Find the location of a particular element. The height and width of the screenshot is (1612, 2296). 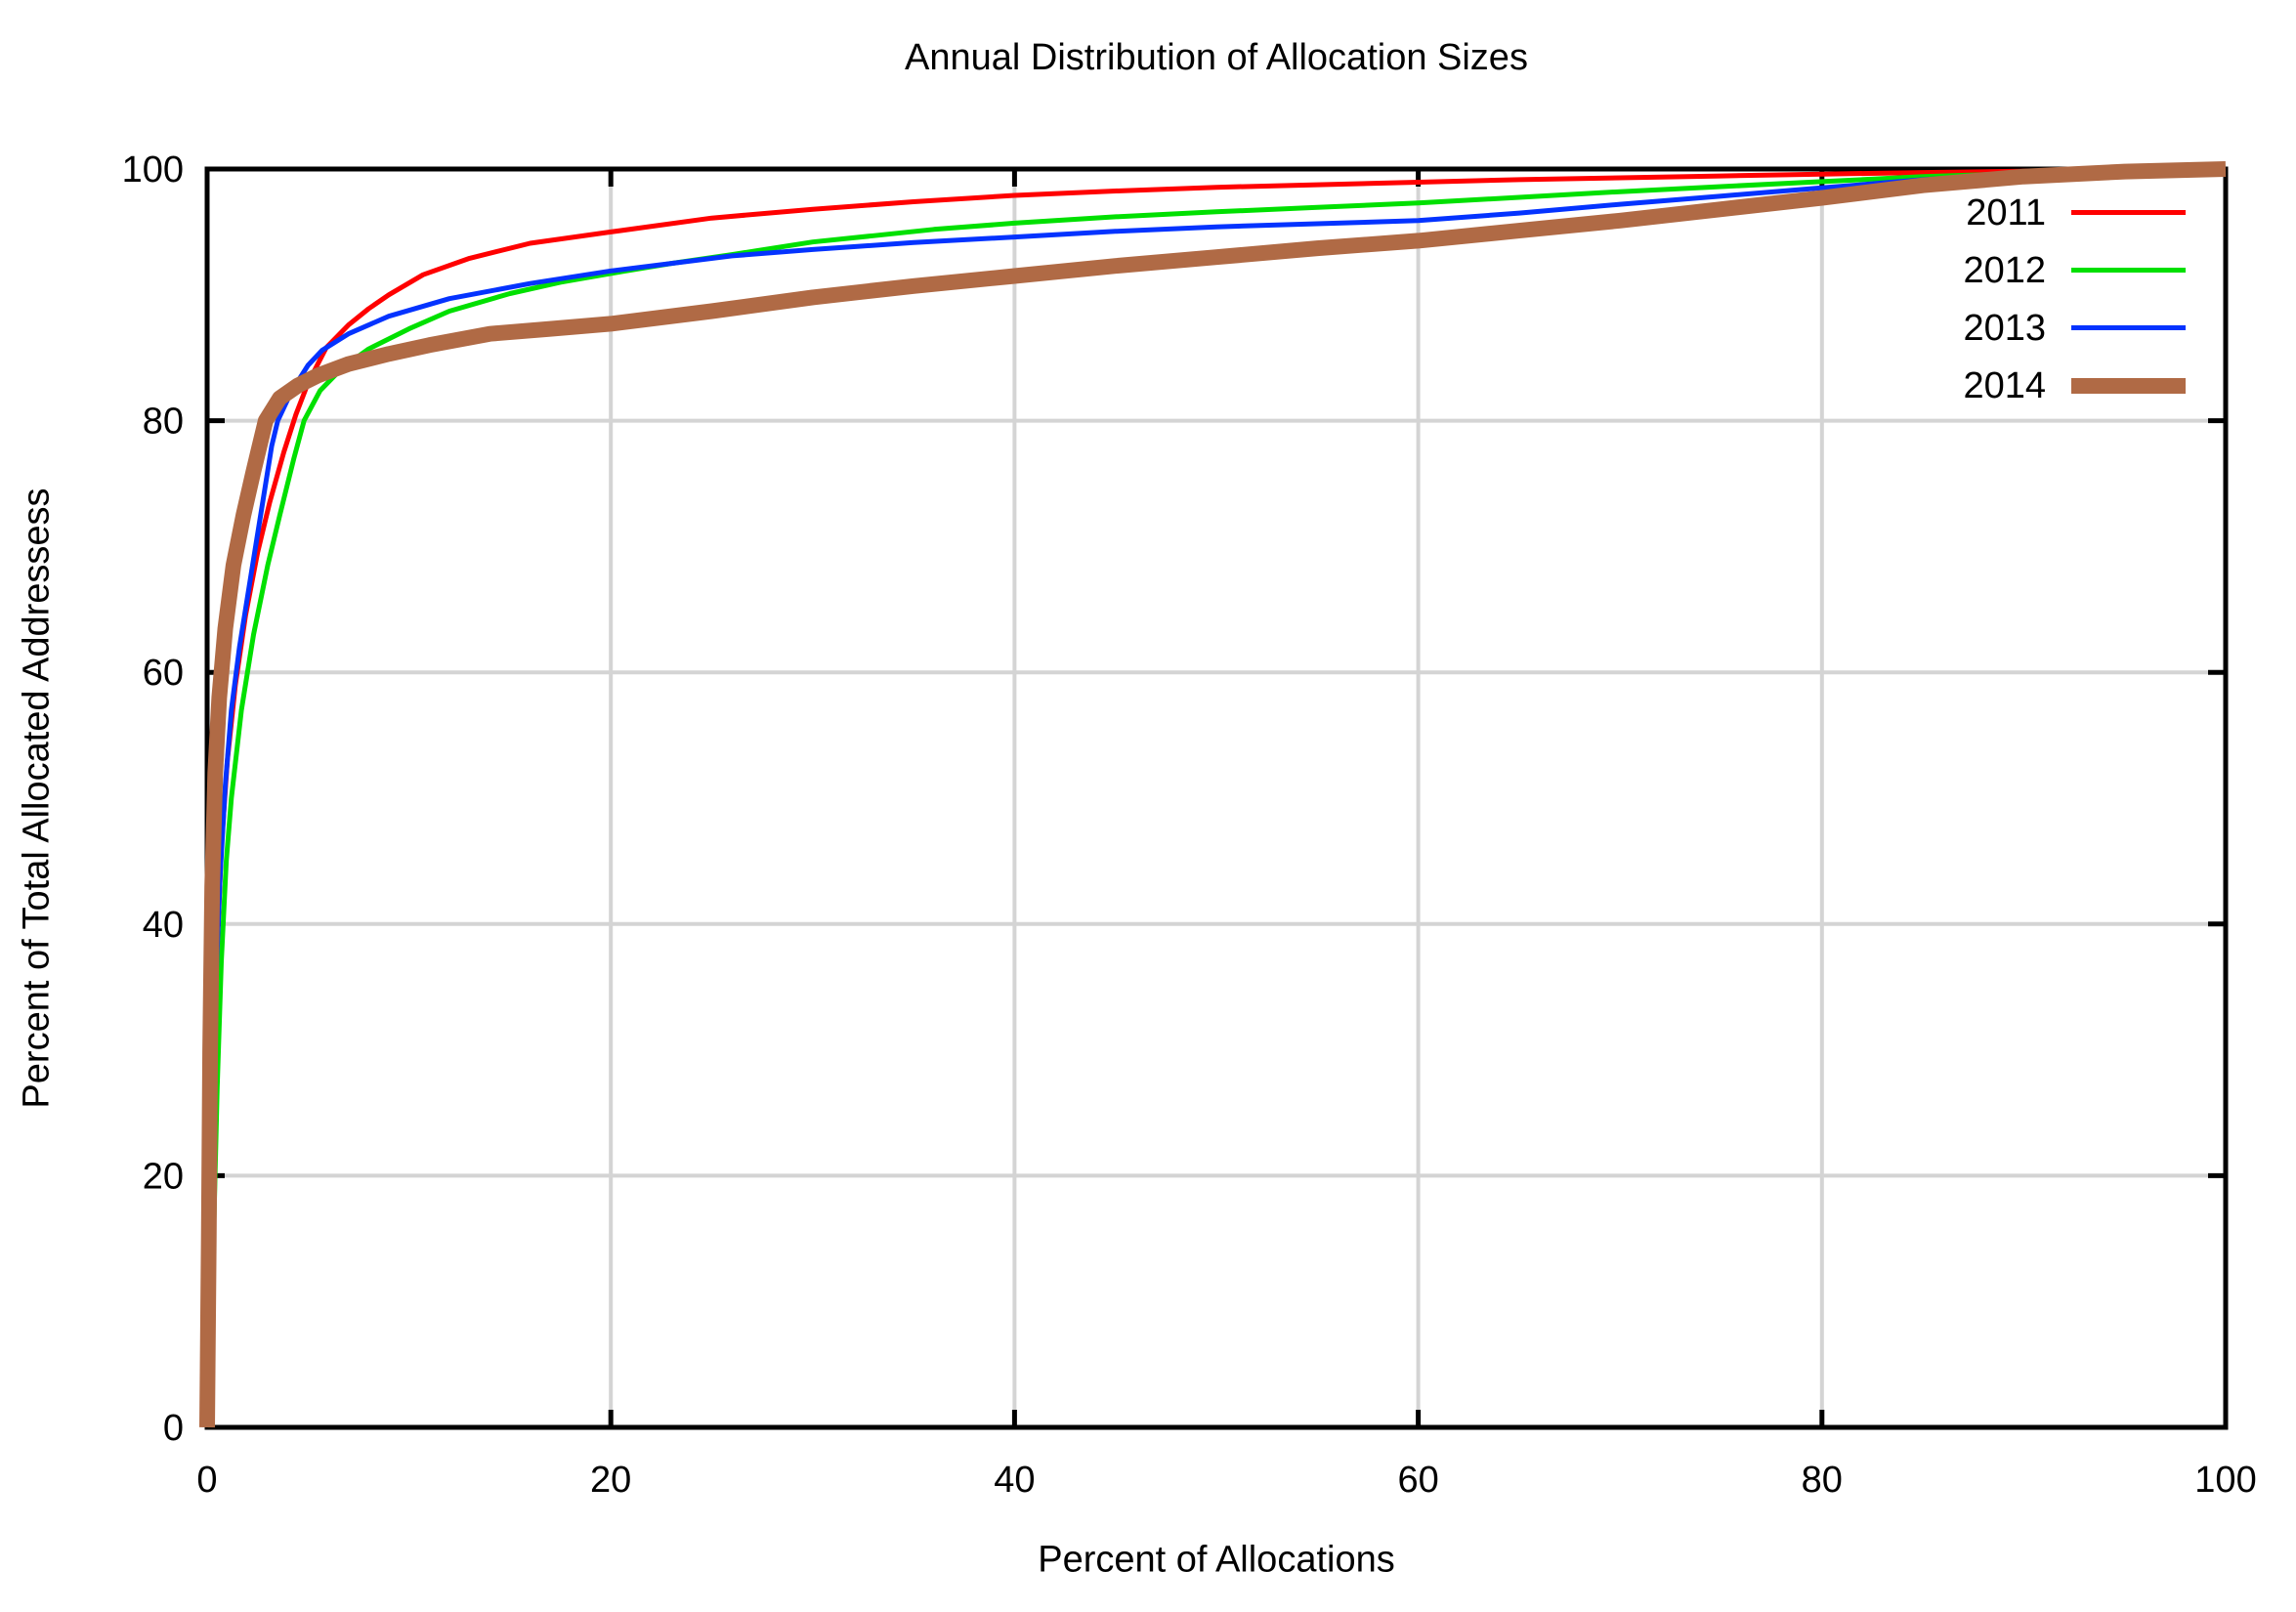

legend-line-sample-2013 is located at coordinates (2129, 327).